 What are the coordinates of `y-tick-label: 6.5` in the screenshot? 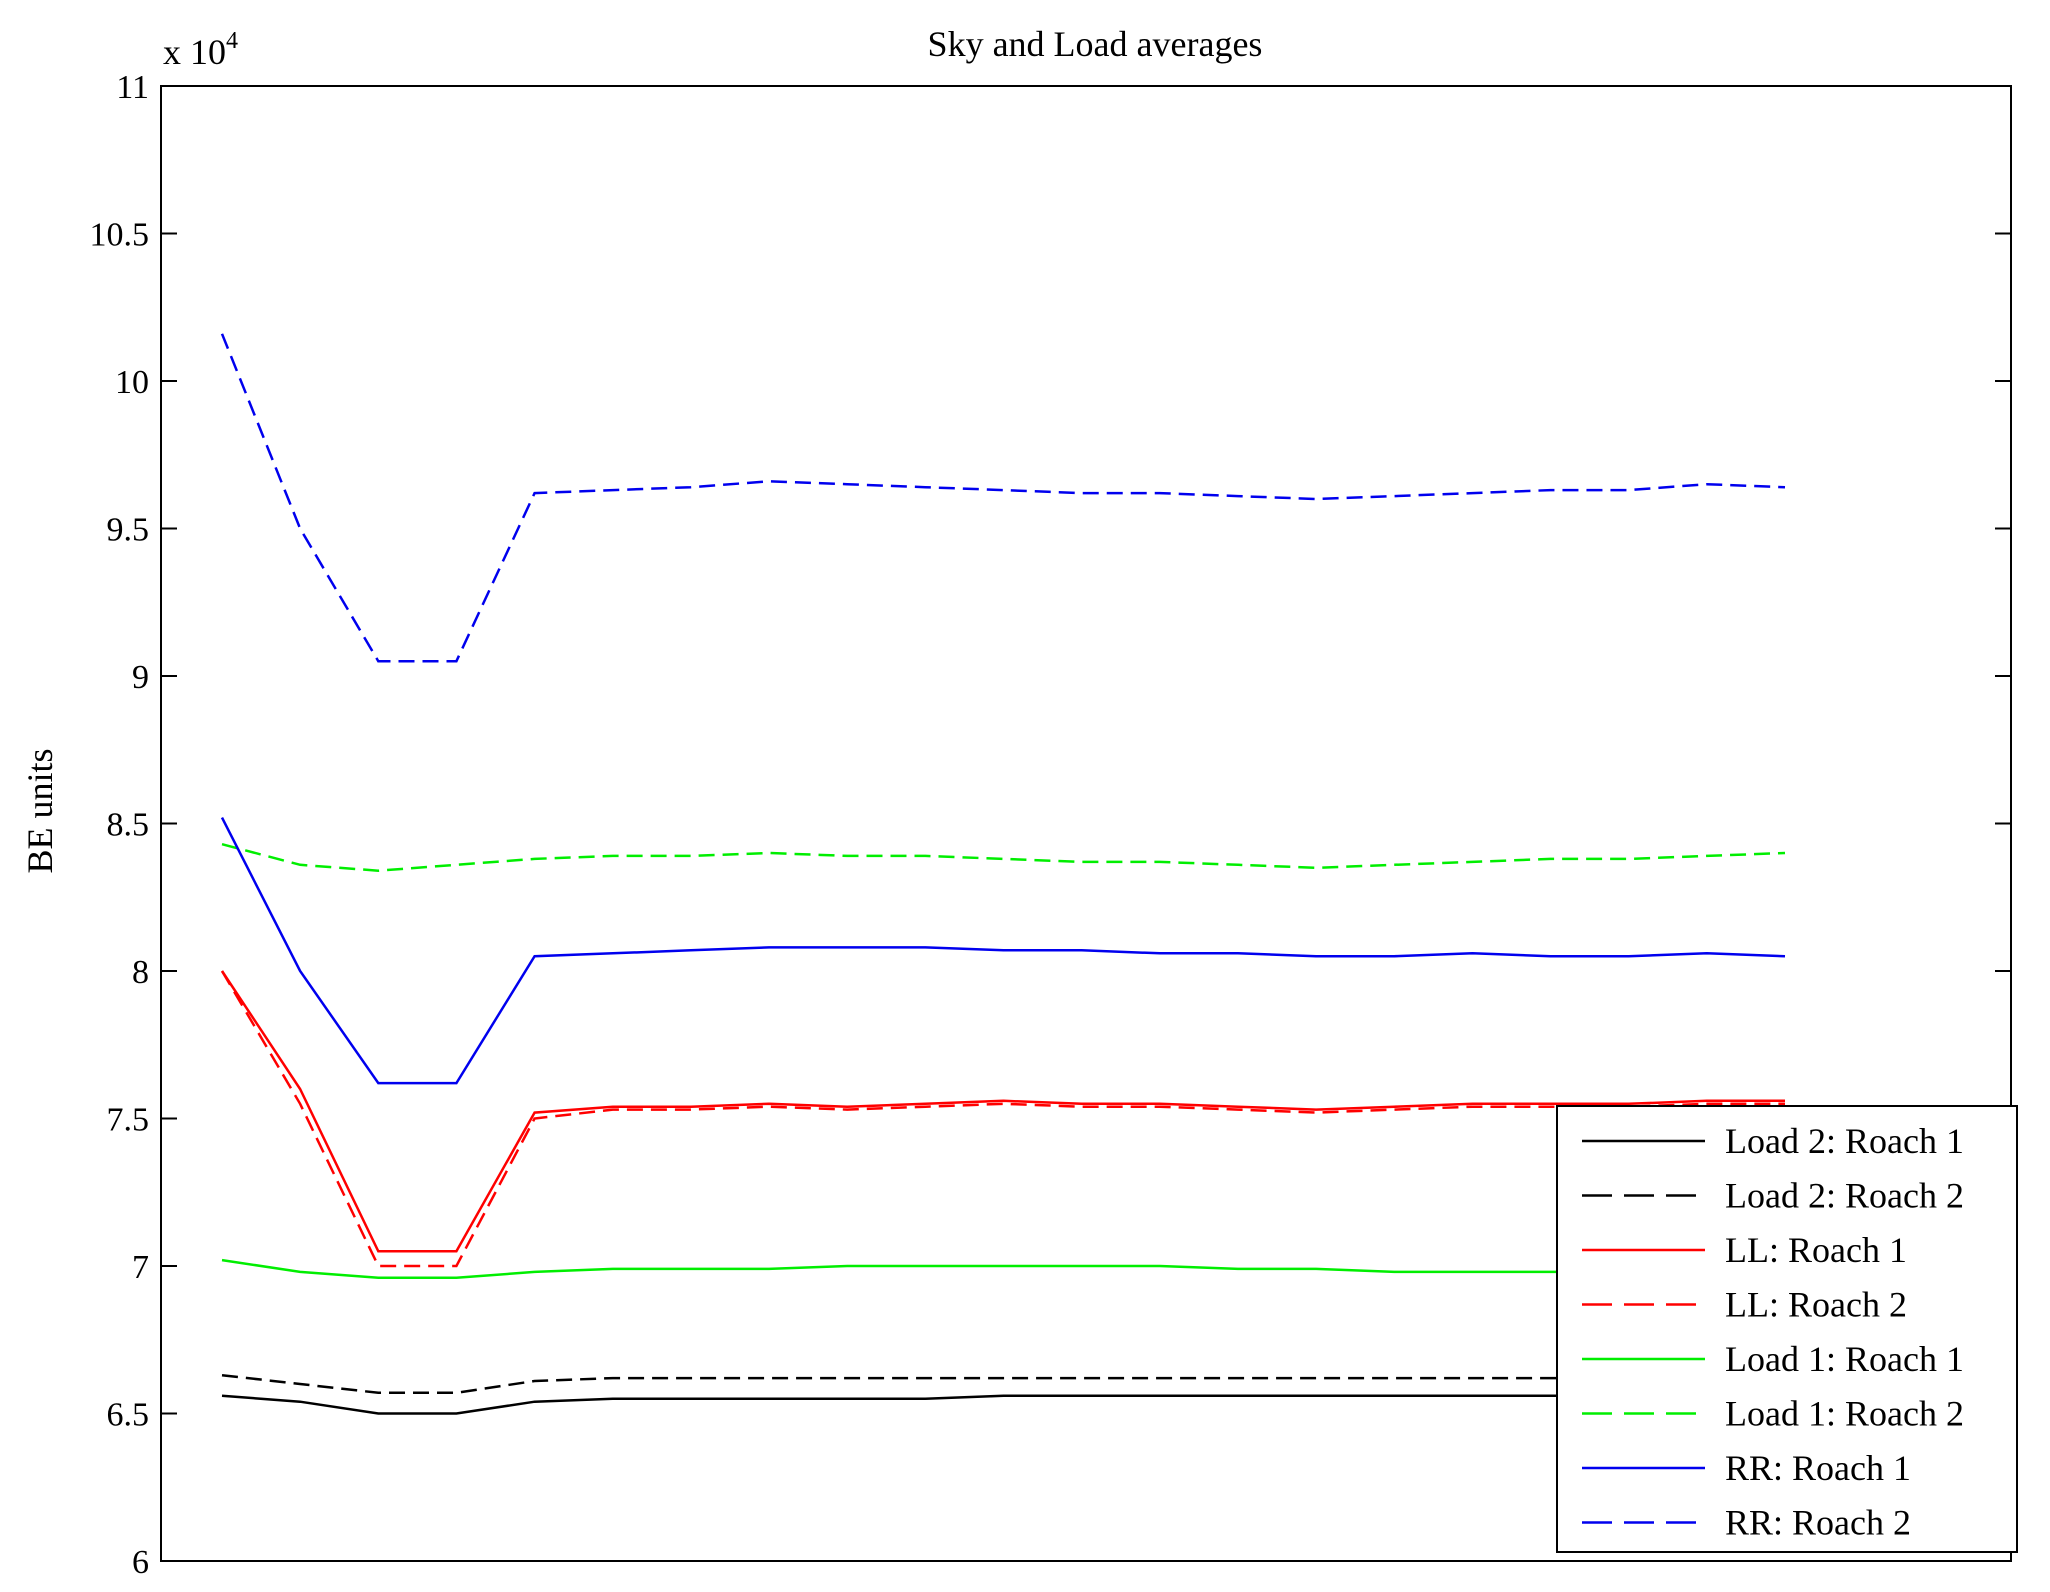 It's located at (128, 1415).